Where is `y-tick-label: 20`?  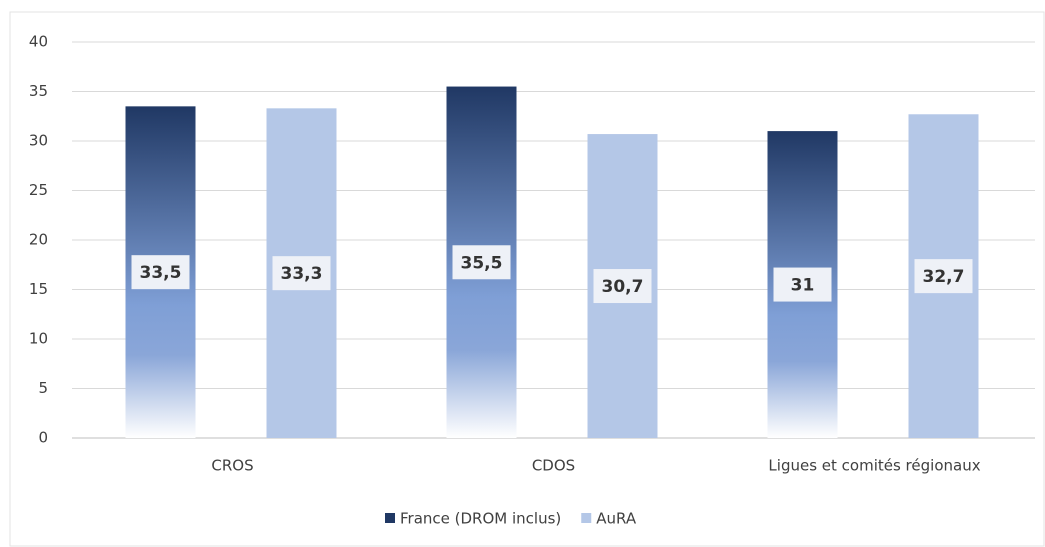 y-tick-label: 20 is located at coordinates (38, 240).